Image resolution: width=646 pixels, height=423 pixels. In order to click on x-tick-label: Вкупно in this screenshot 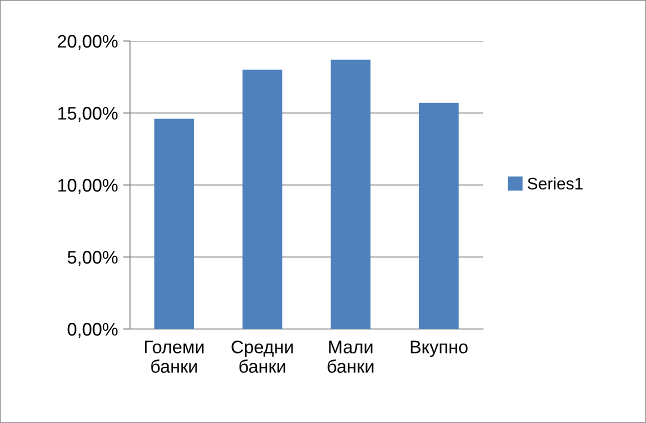, I will do `click(439, 348)`.